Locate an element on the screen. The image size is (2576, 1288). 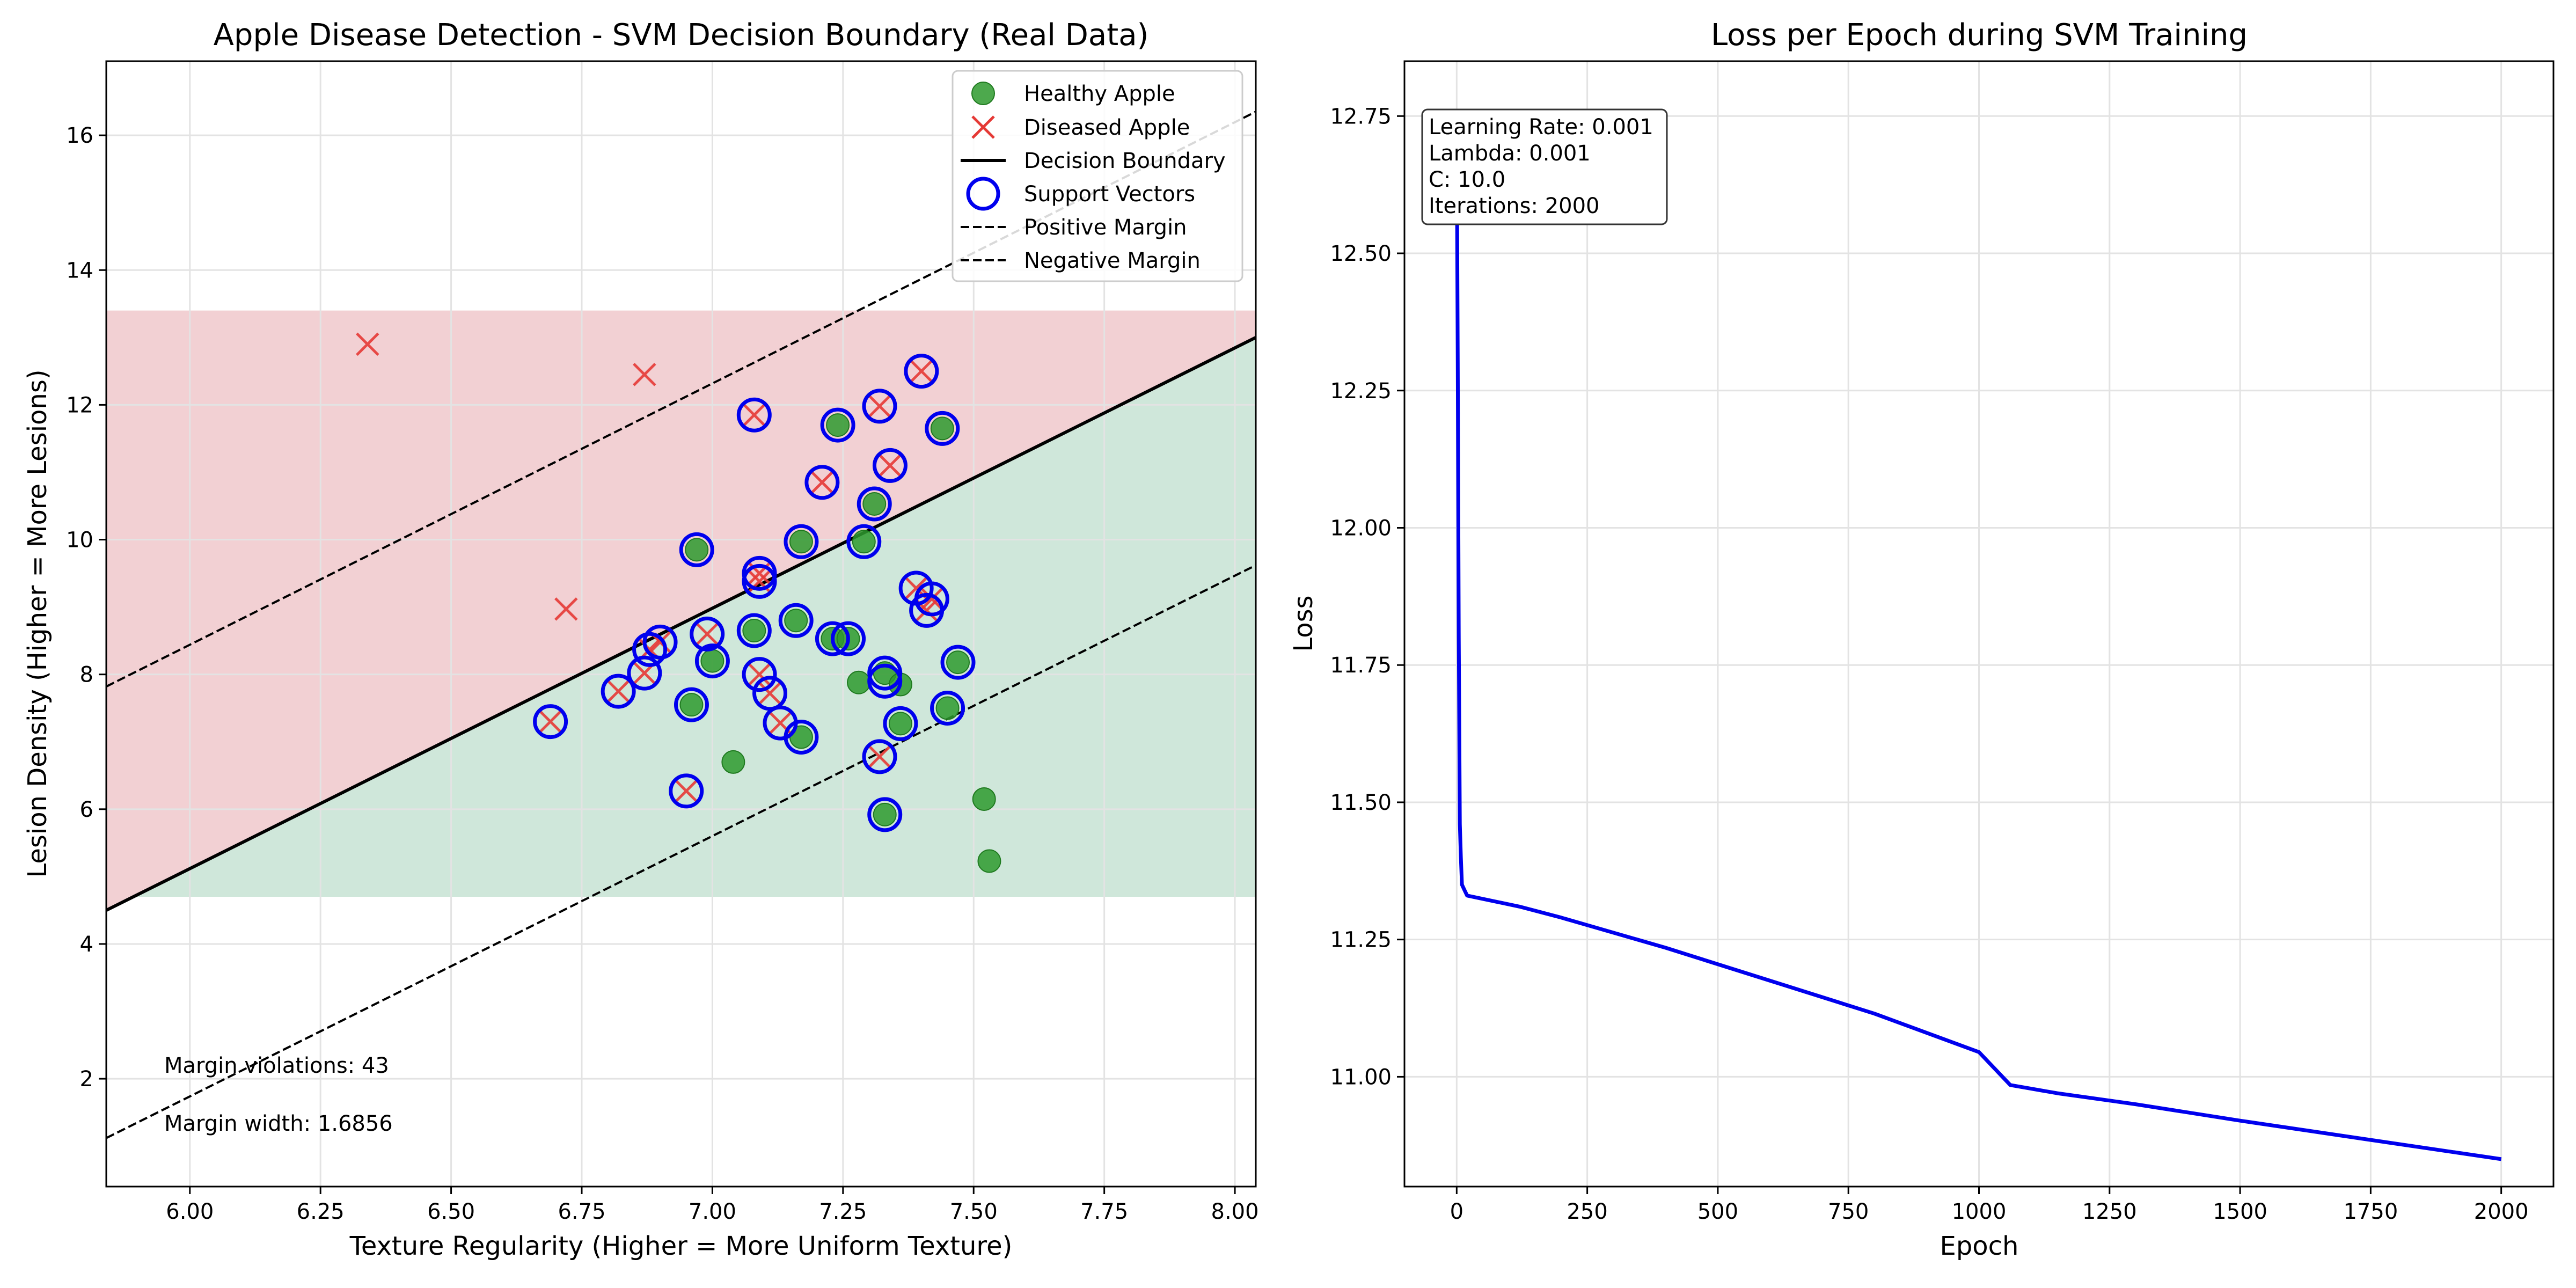
right-y-tick-label: 11.50 is located at coordinates (1361, 803).